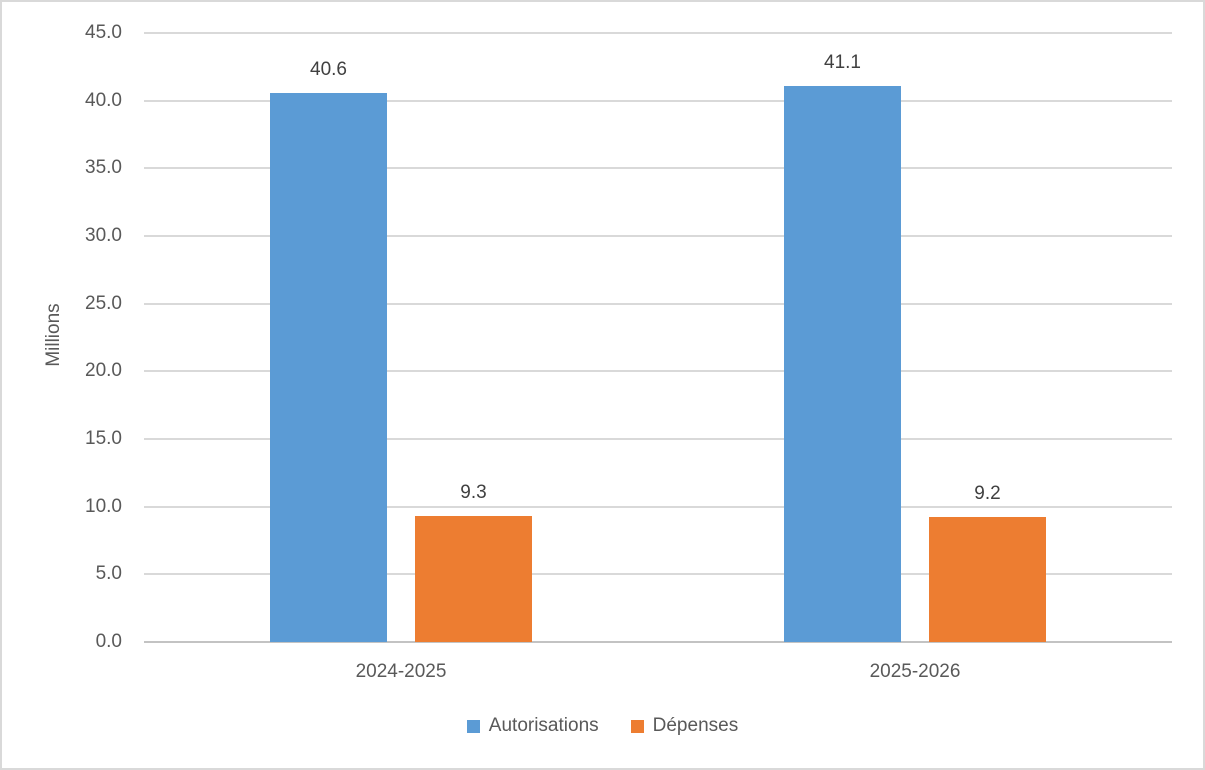 The height and width of the screenshot is (770, 1205). What do you see at coordinates (987, 579) in the screenshot?
I see `bar-depenses-2025-2026` at bounding box center [987, 579].